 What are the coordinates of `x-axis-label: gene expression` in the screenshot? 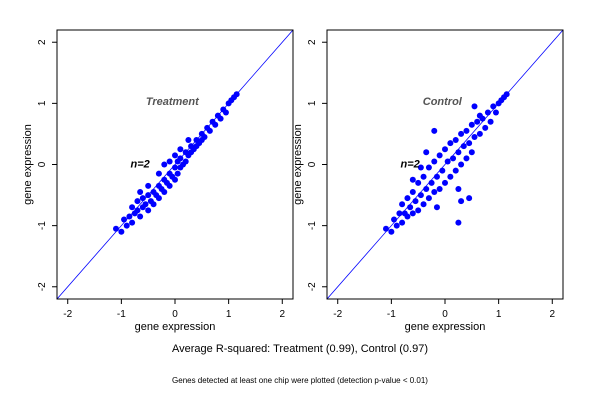 It's located at (445, 327).